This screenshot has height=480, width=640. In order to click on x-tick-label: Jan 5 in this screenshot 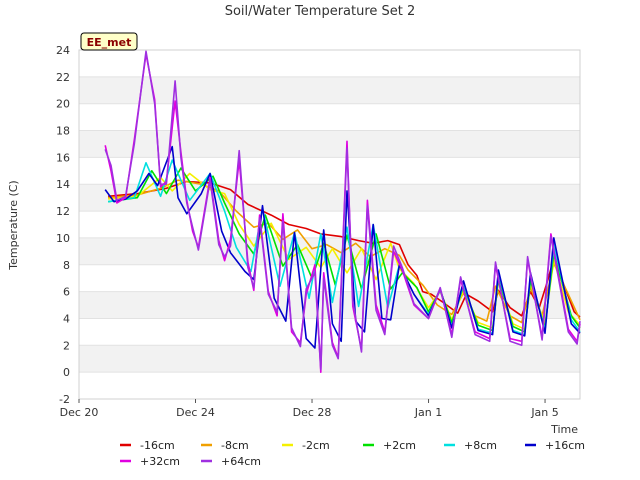, I will do `click(544, 412)`.